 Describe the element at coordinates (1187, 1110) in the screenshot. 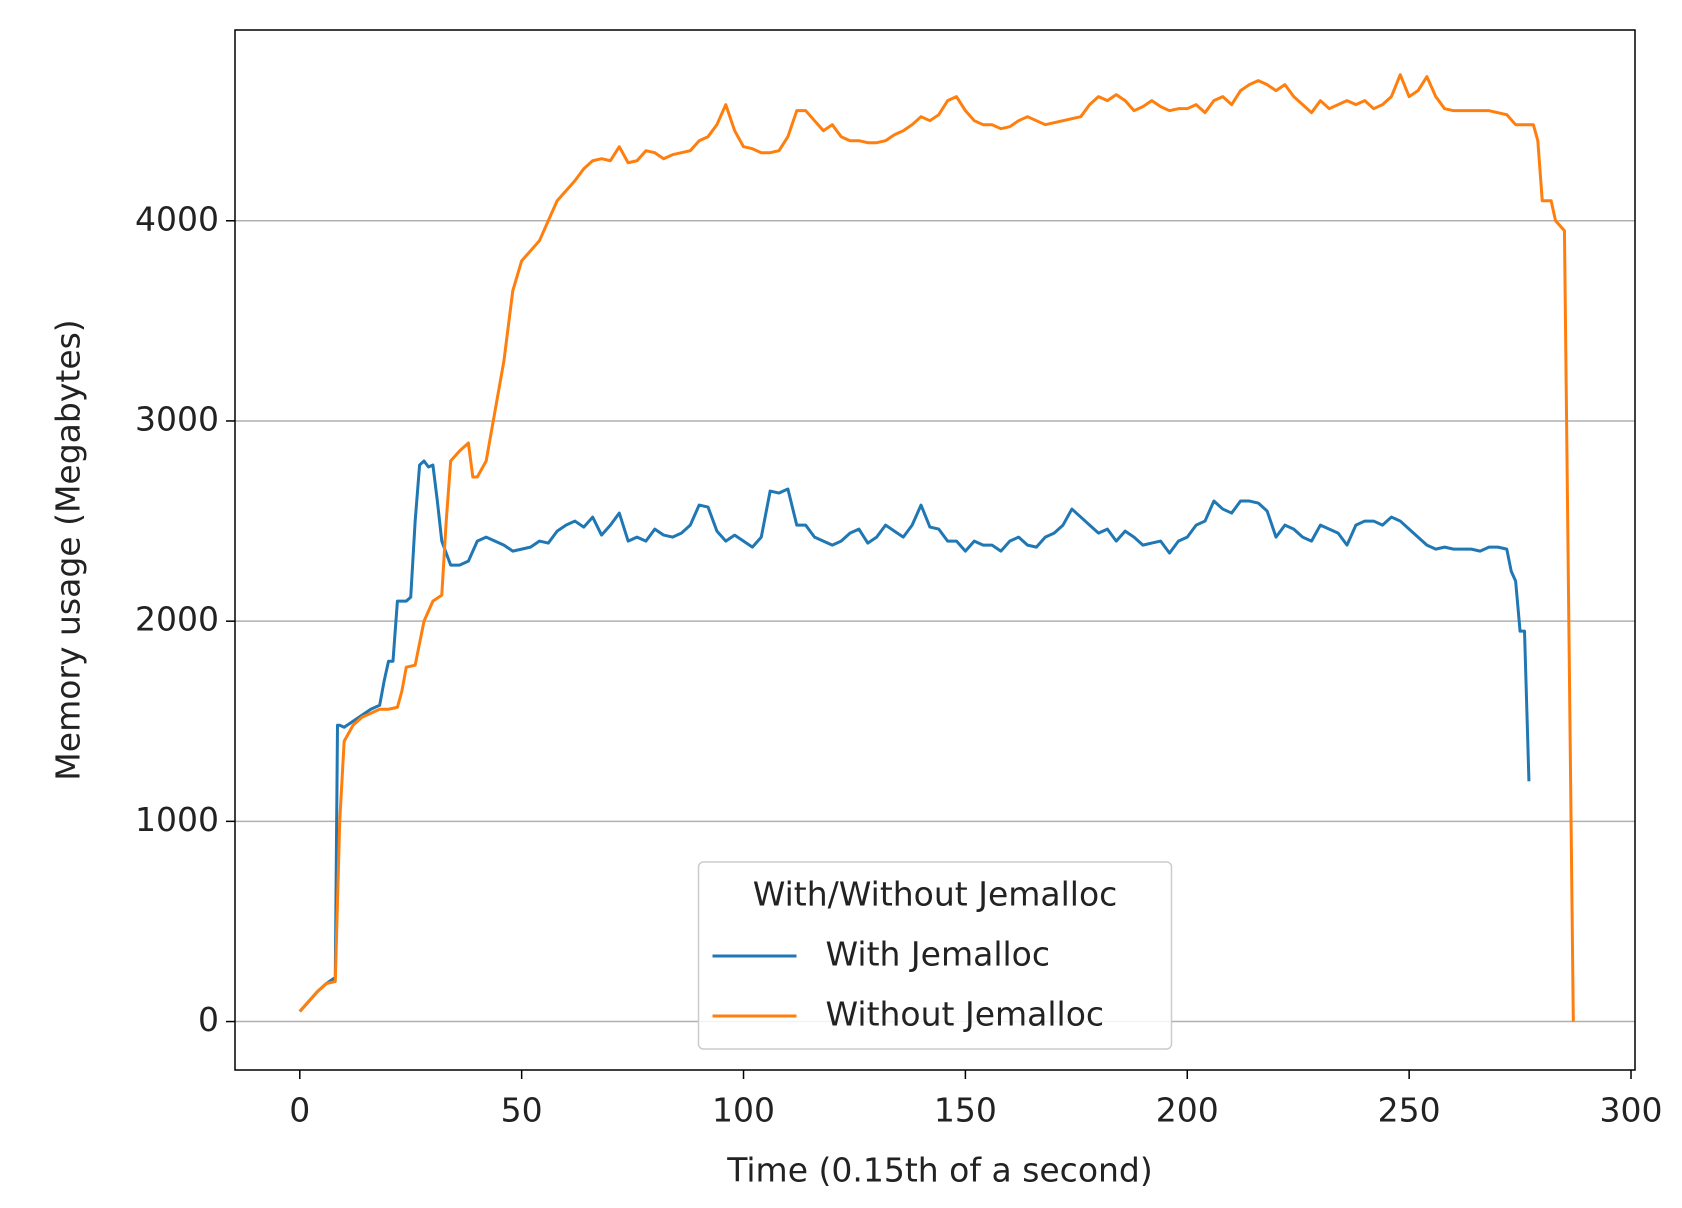

I see `x-tick-label: 200` at that location.